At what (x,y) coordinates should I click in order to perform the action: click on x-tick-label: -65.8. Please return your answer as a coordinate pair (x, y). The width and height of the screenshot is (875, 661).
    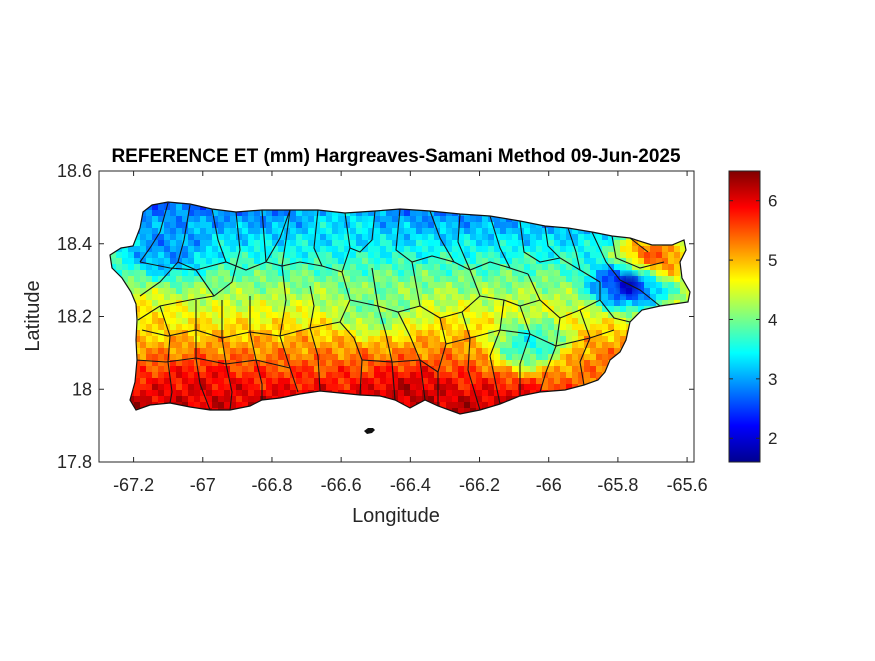
    Looking at the image, I should click on (617, 485).